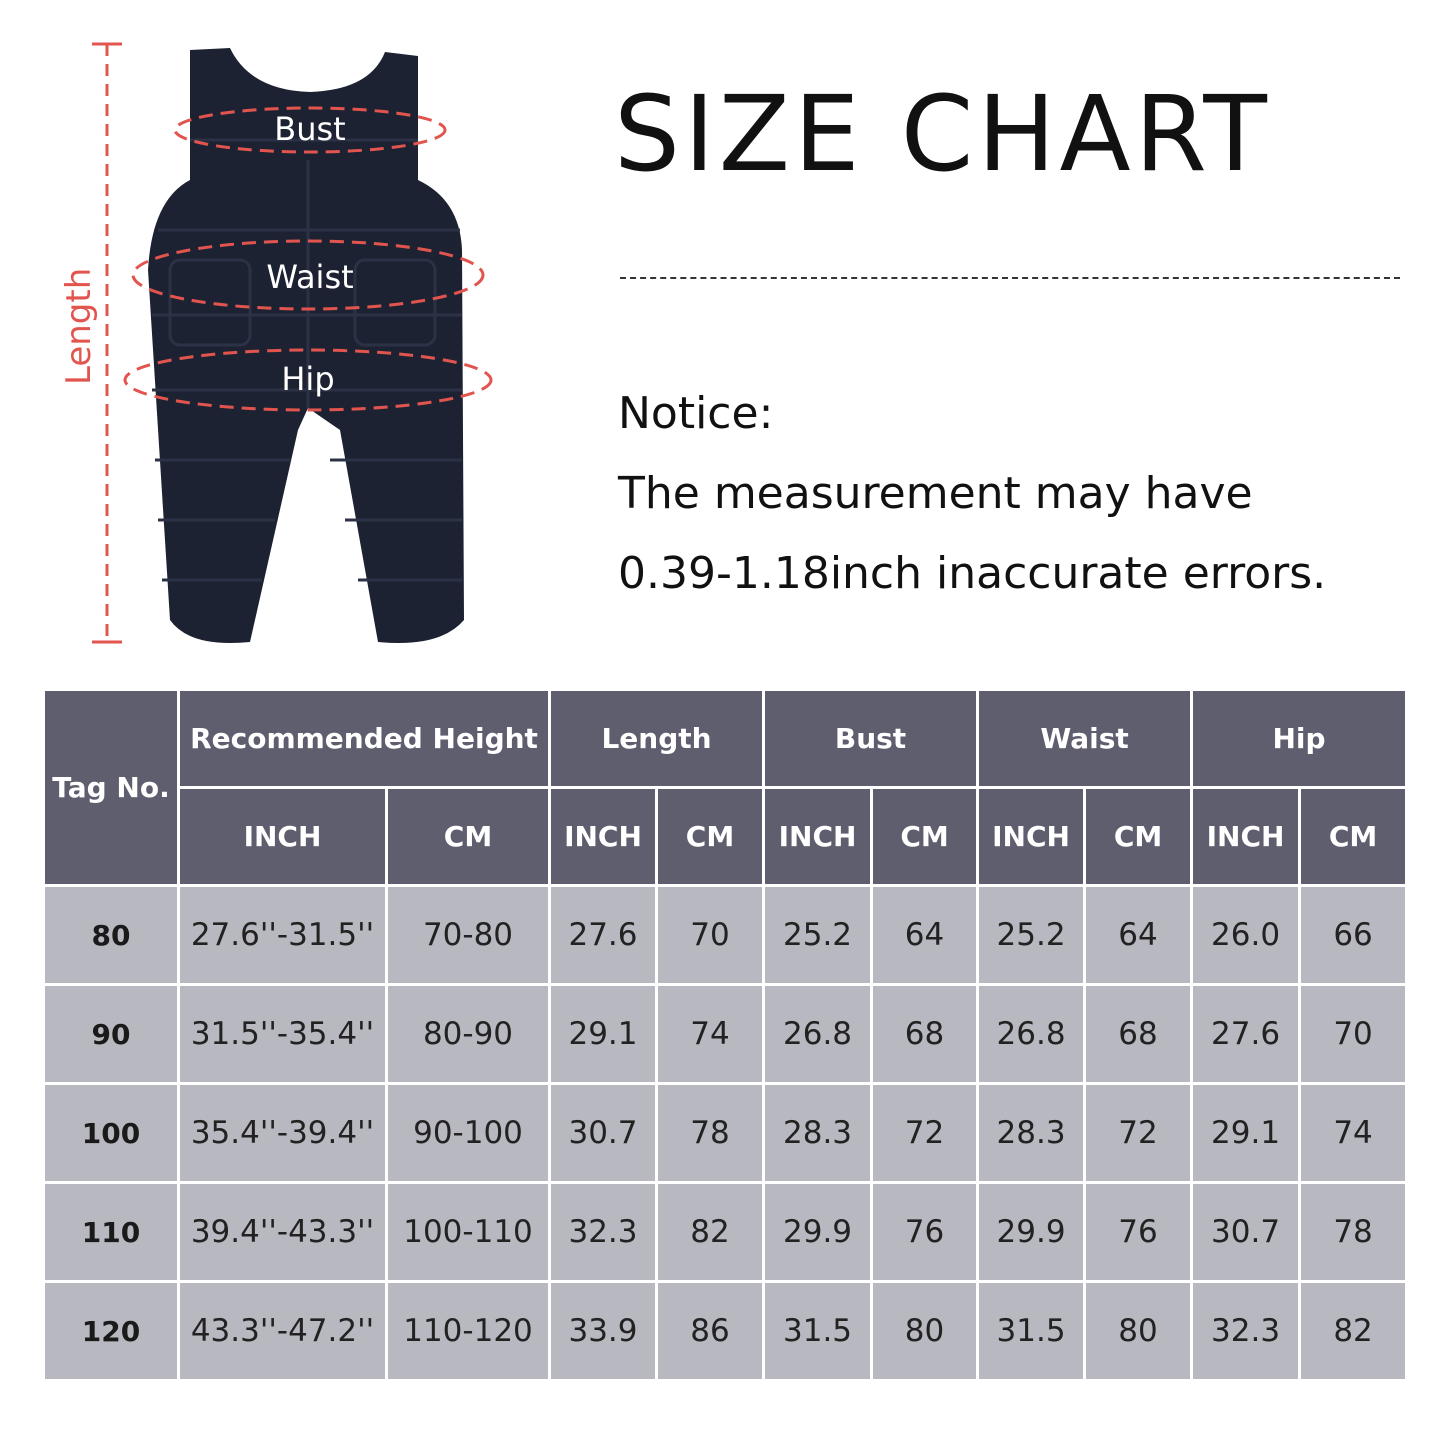 This screenshot has width=1445, height=1445. I want to click on table-cell: 33.9, so click(603, 1331).